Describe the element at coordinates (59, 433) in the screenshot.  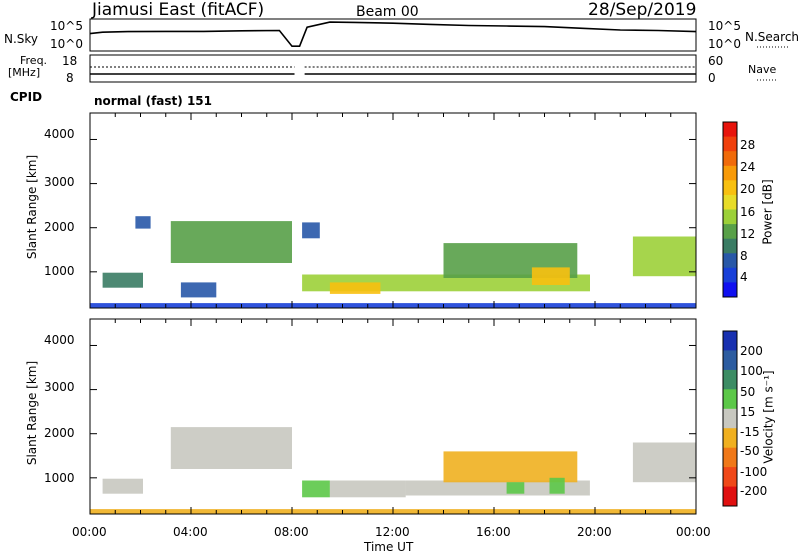
I see `velocity-ytick: 2000` at that location.